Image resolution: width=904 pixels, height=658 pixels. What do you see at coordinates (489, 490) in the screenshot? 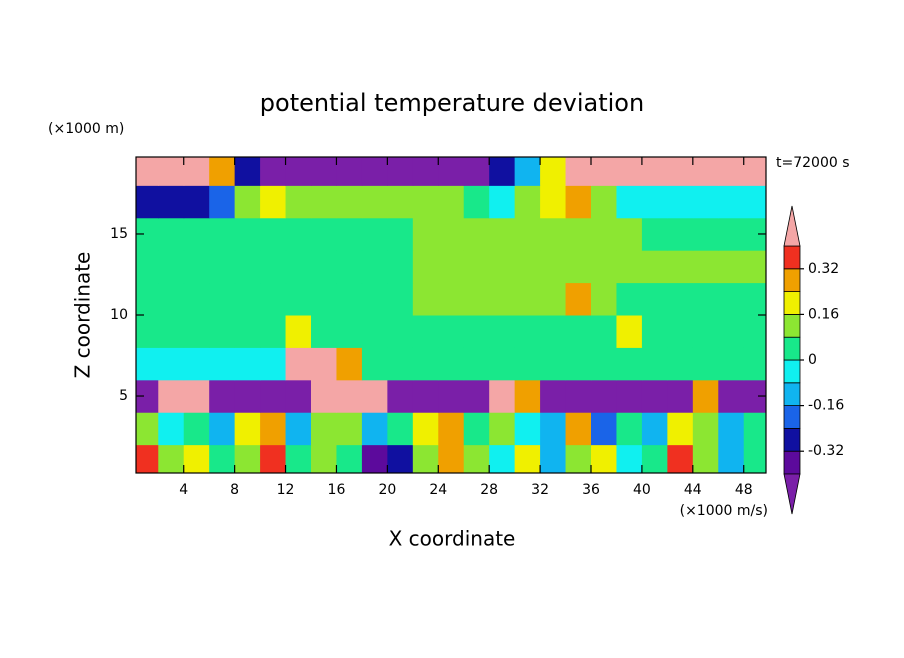
I see `x-tick-label: 28` at bounding box center [489, 490].